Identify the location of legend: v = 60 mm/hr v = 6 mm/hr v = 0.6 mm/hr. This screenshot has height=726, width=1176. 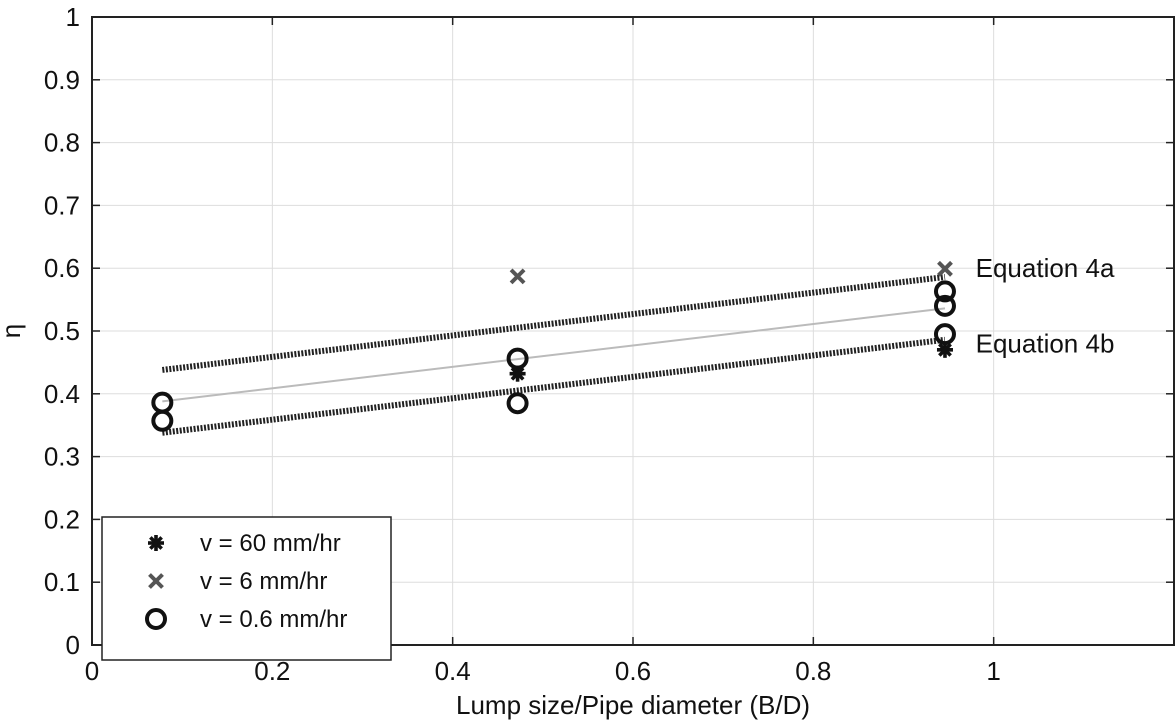
(246, 588).